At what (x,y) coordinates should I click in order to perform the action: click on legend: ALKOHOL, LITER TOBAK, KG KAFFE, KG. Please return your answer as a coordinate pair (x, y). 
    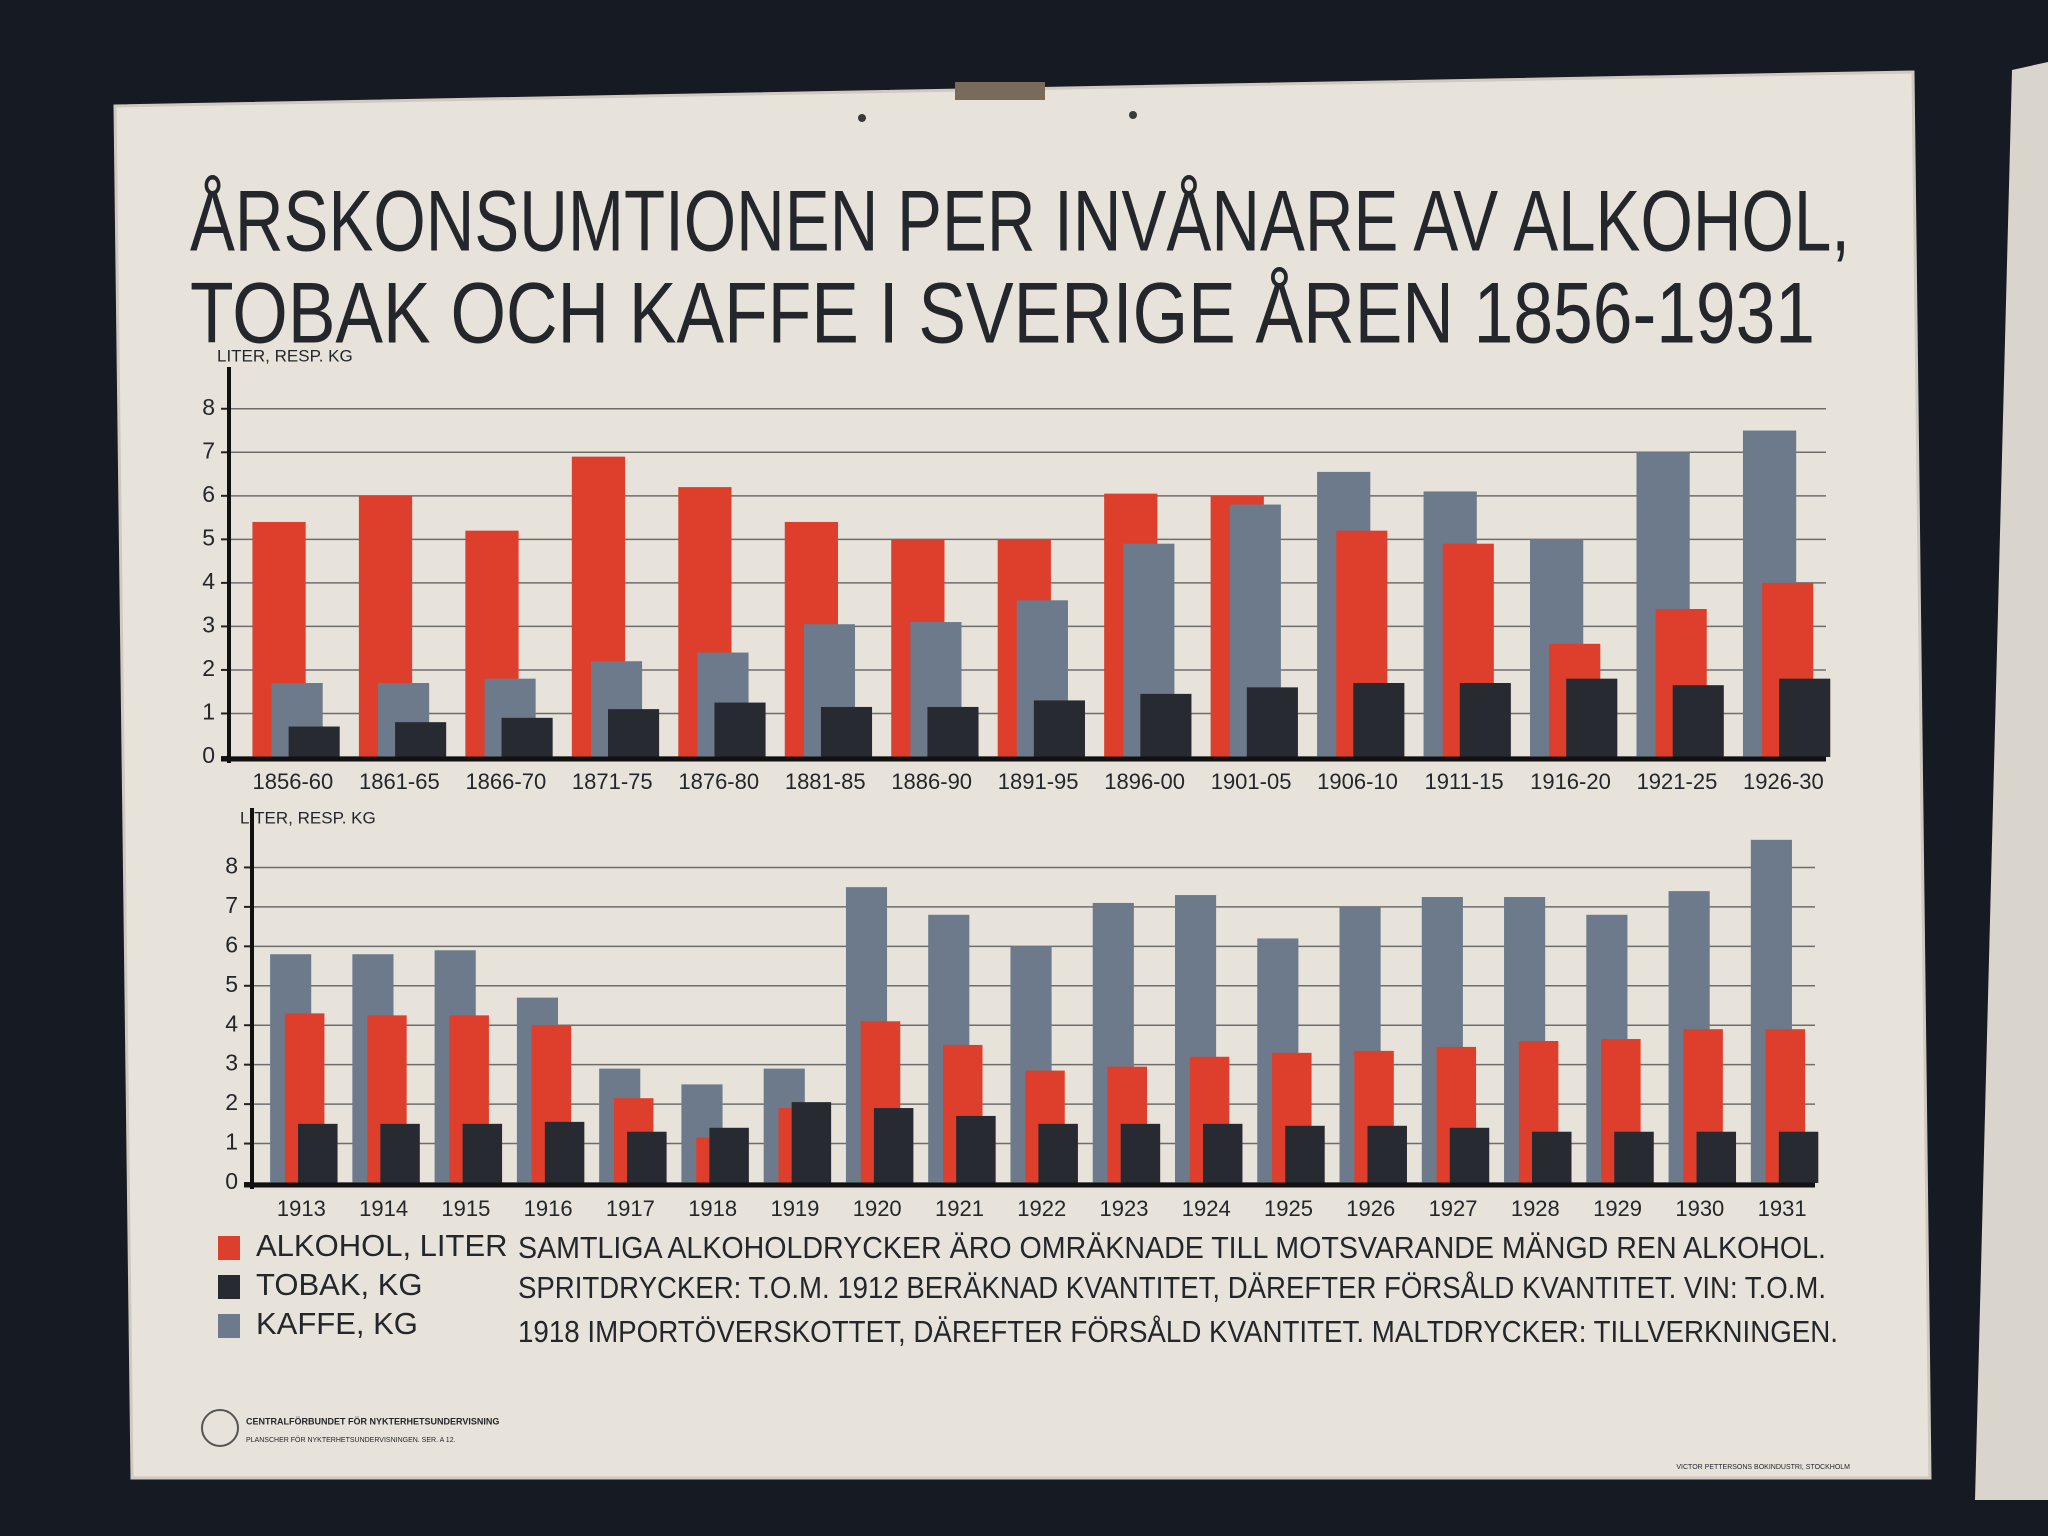
    Looking at the image, I should click on (363, 1284).